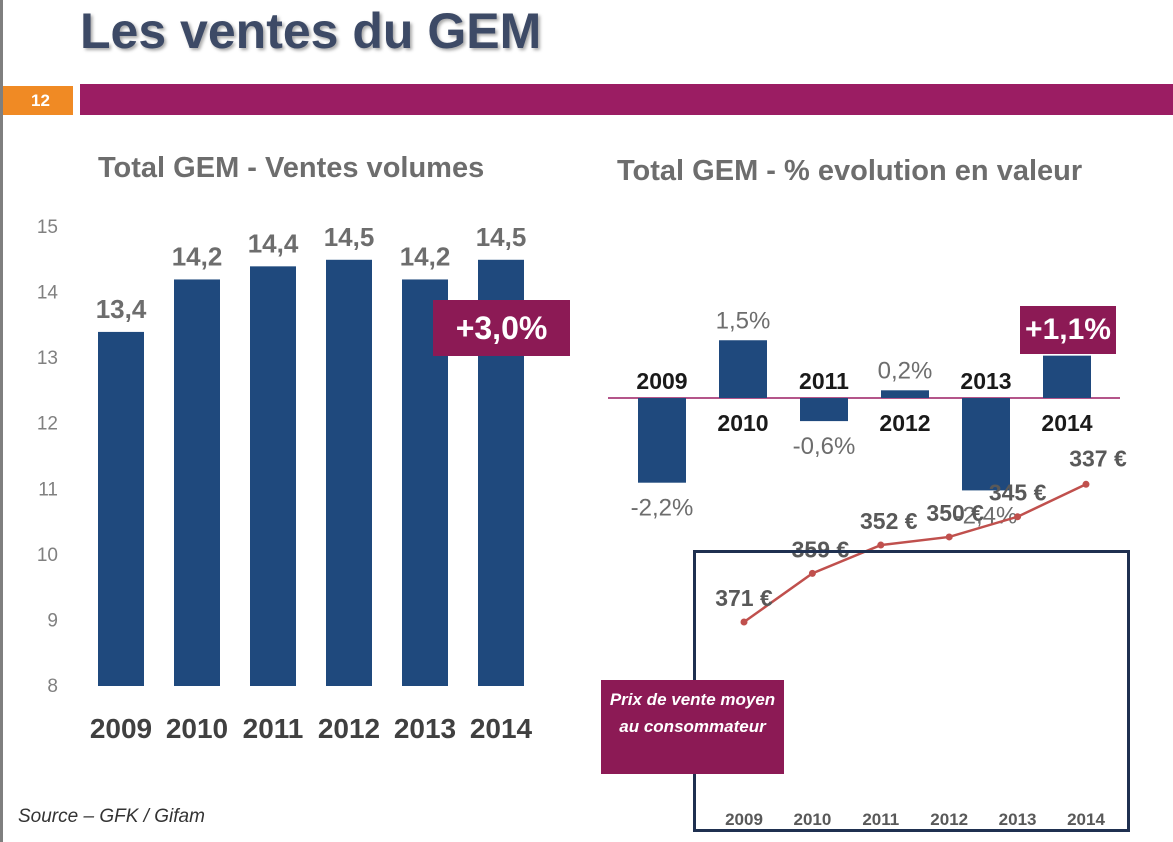 This screenshot has width=1173, height=842. What do you see at coordinates (47, 555) in the screenshot?
I see `y-tick-label: 10` at bounding box center [47, 555].